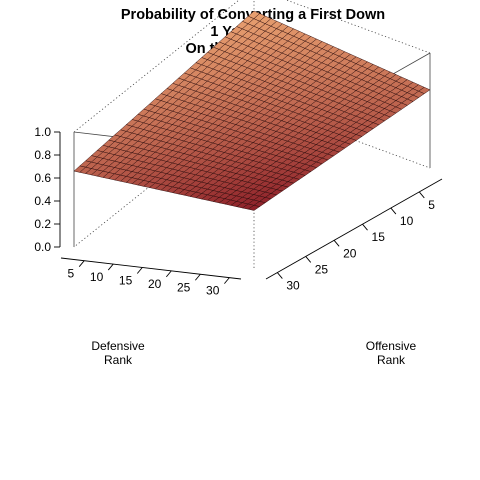 This screenshot has width=480, height=480. What do you see at coordinates (379, 237) in the screenshot?
I see `x-tick-label: 15` at bounding box center [379, 237].